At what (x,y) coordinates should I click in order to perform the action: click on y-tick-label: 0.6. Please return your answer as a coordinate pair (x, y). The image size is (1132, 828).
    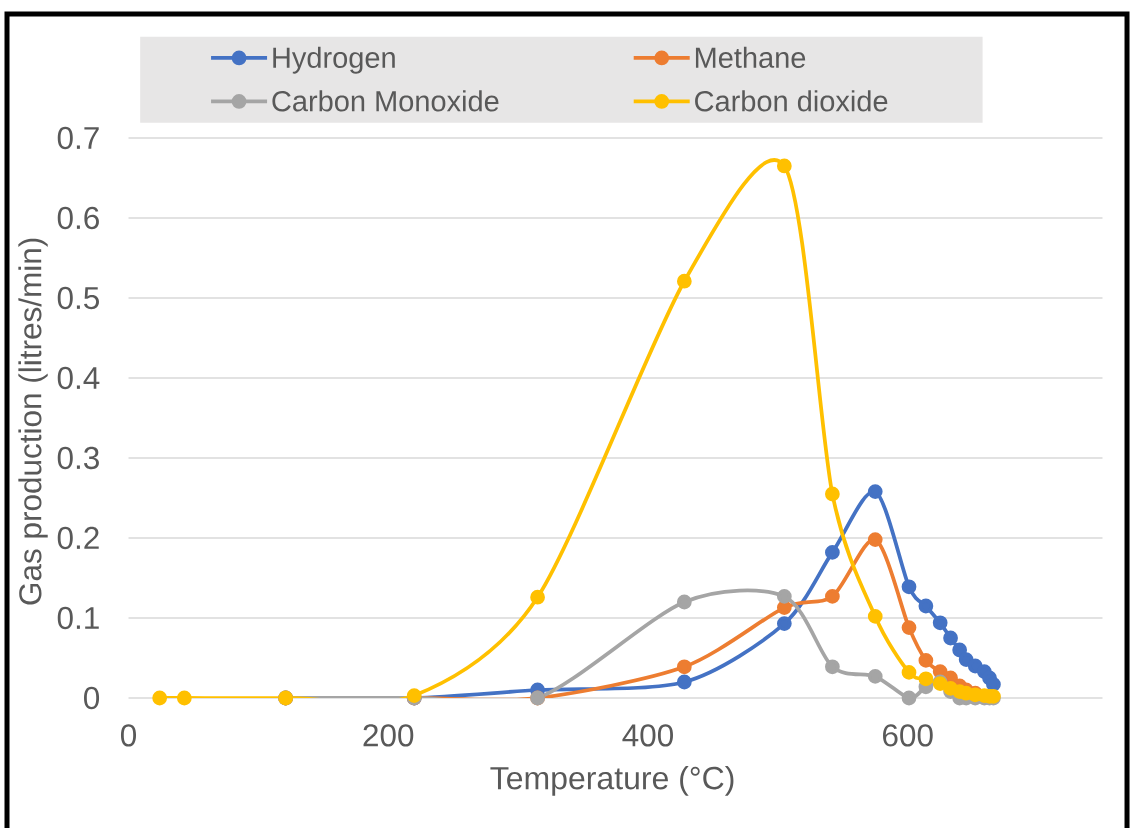
    Looking at the image, I should click on (78, 218).